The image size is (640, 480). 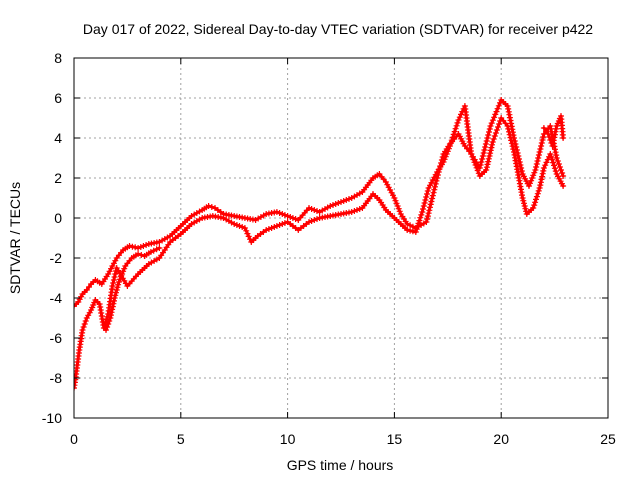 What do you see at coordinates (15, 238) in the screenshot?
I see `y-axis-title: SDTVAR / TECUs` at bounding box center [15, 238].